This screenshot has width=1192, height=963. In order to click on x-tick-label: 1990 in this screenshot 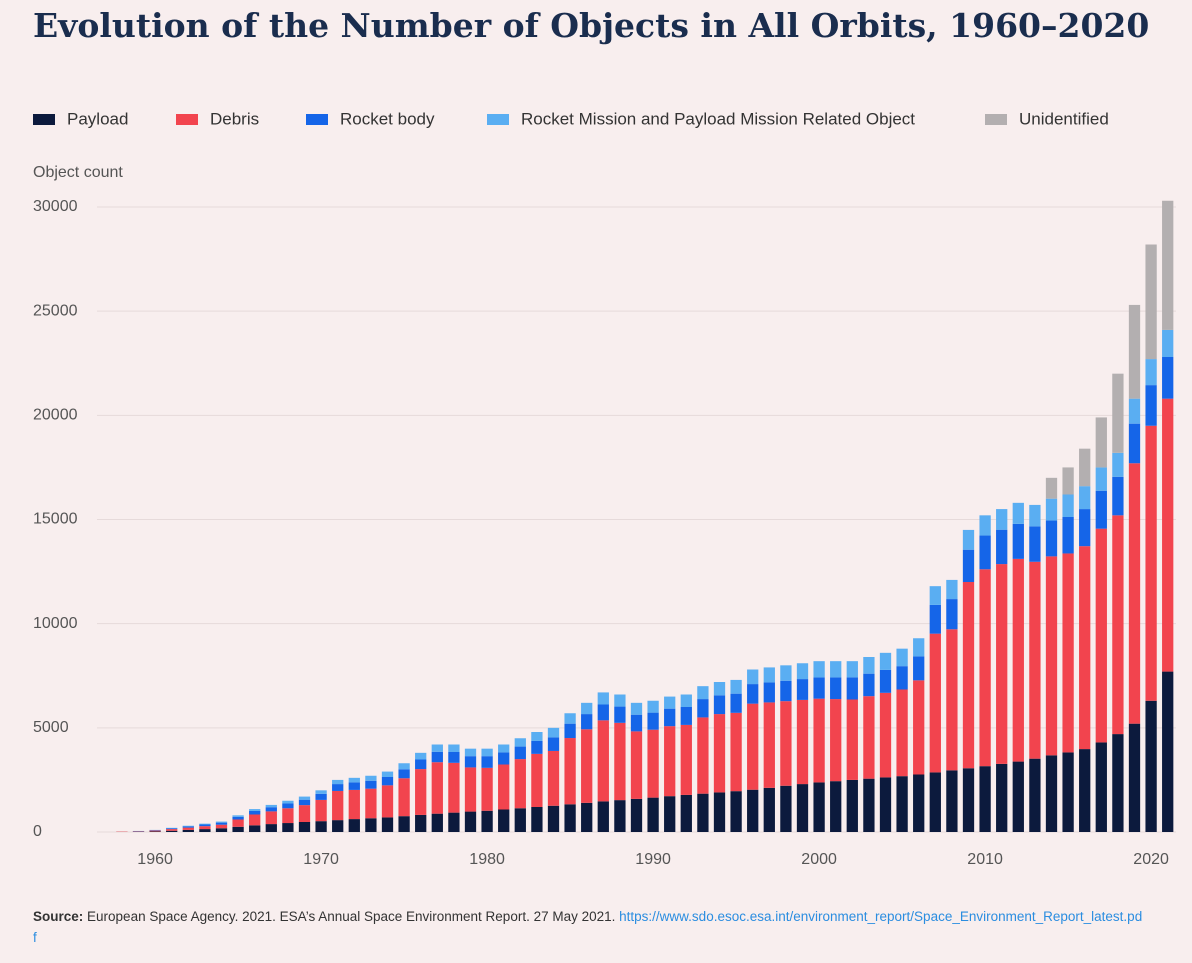, I will do `click(653, 859)`.